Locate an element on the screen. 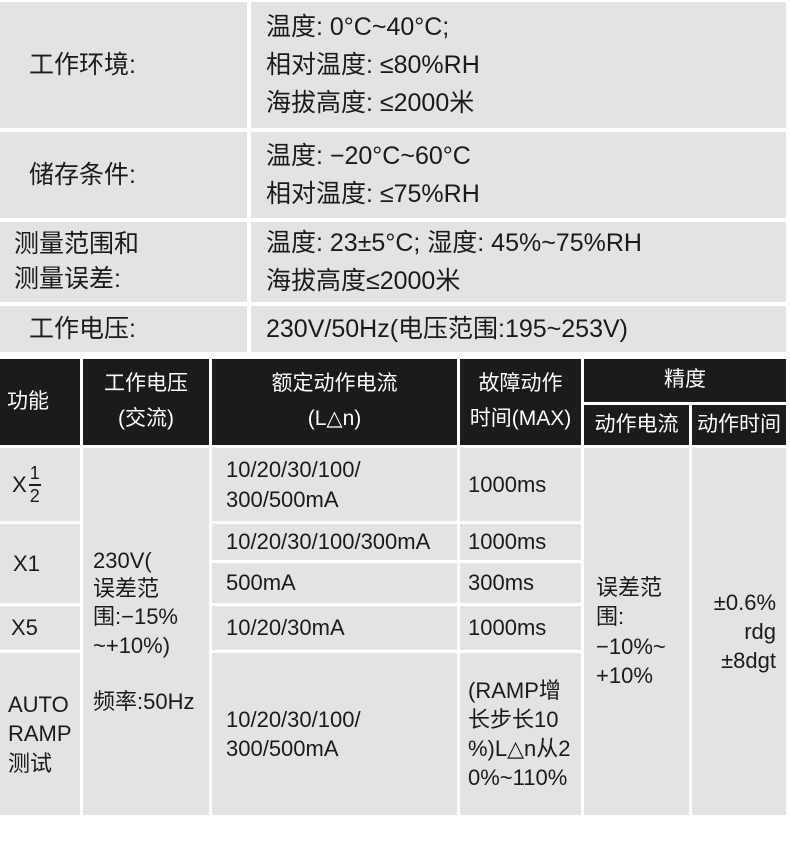  header-accuracy: 精度 is located at coordinates (685, 380).